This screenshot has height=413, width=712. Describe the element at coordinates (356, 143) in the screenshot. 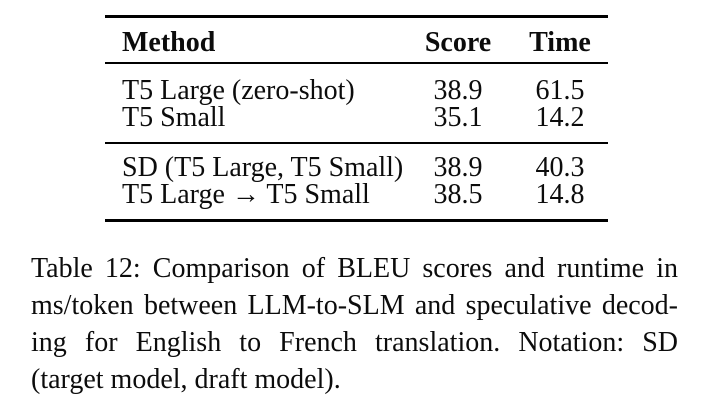

I see `table-mid-rule` at that location.